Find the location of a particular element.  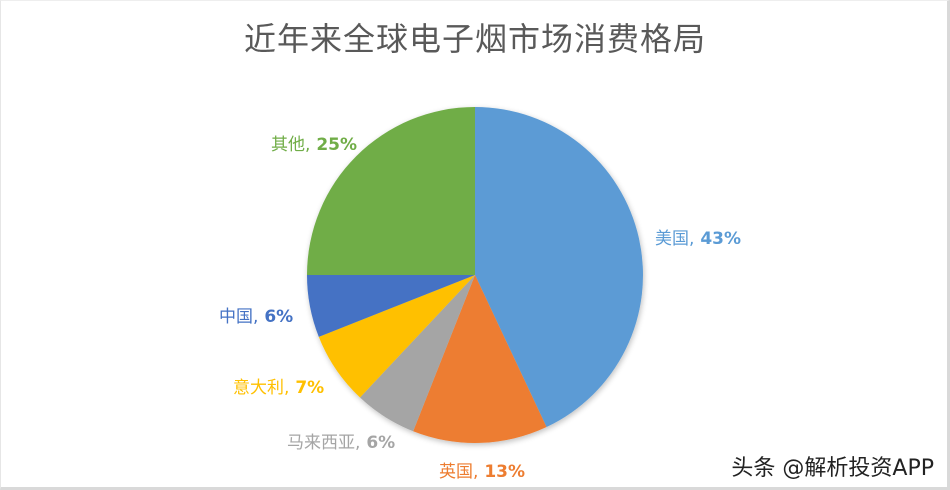

pie-slice-美国 is located at coordinates (559, 267).